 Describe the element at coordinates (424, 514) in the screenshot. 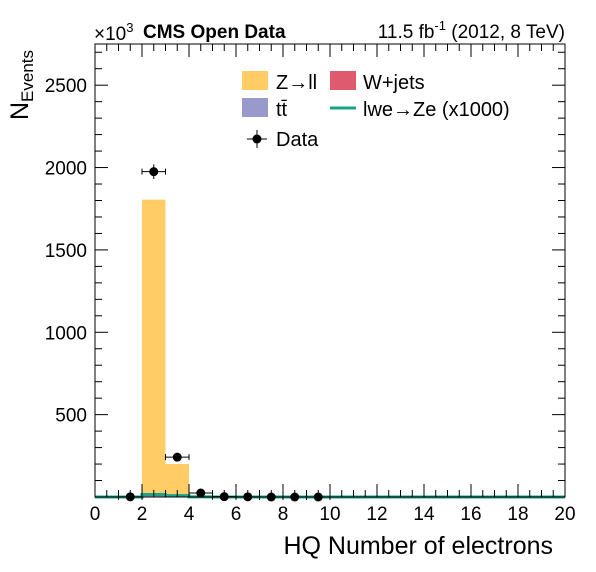

I see `x-tick-label: 14` at that location.